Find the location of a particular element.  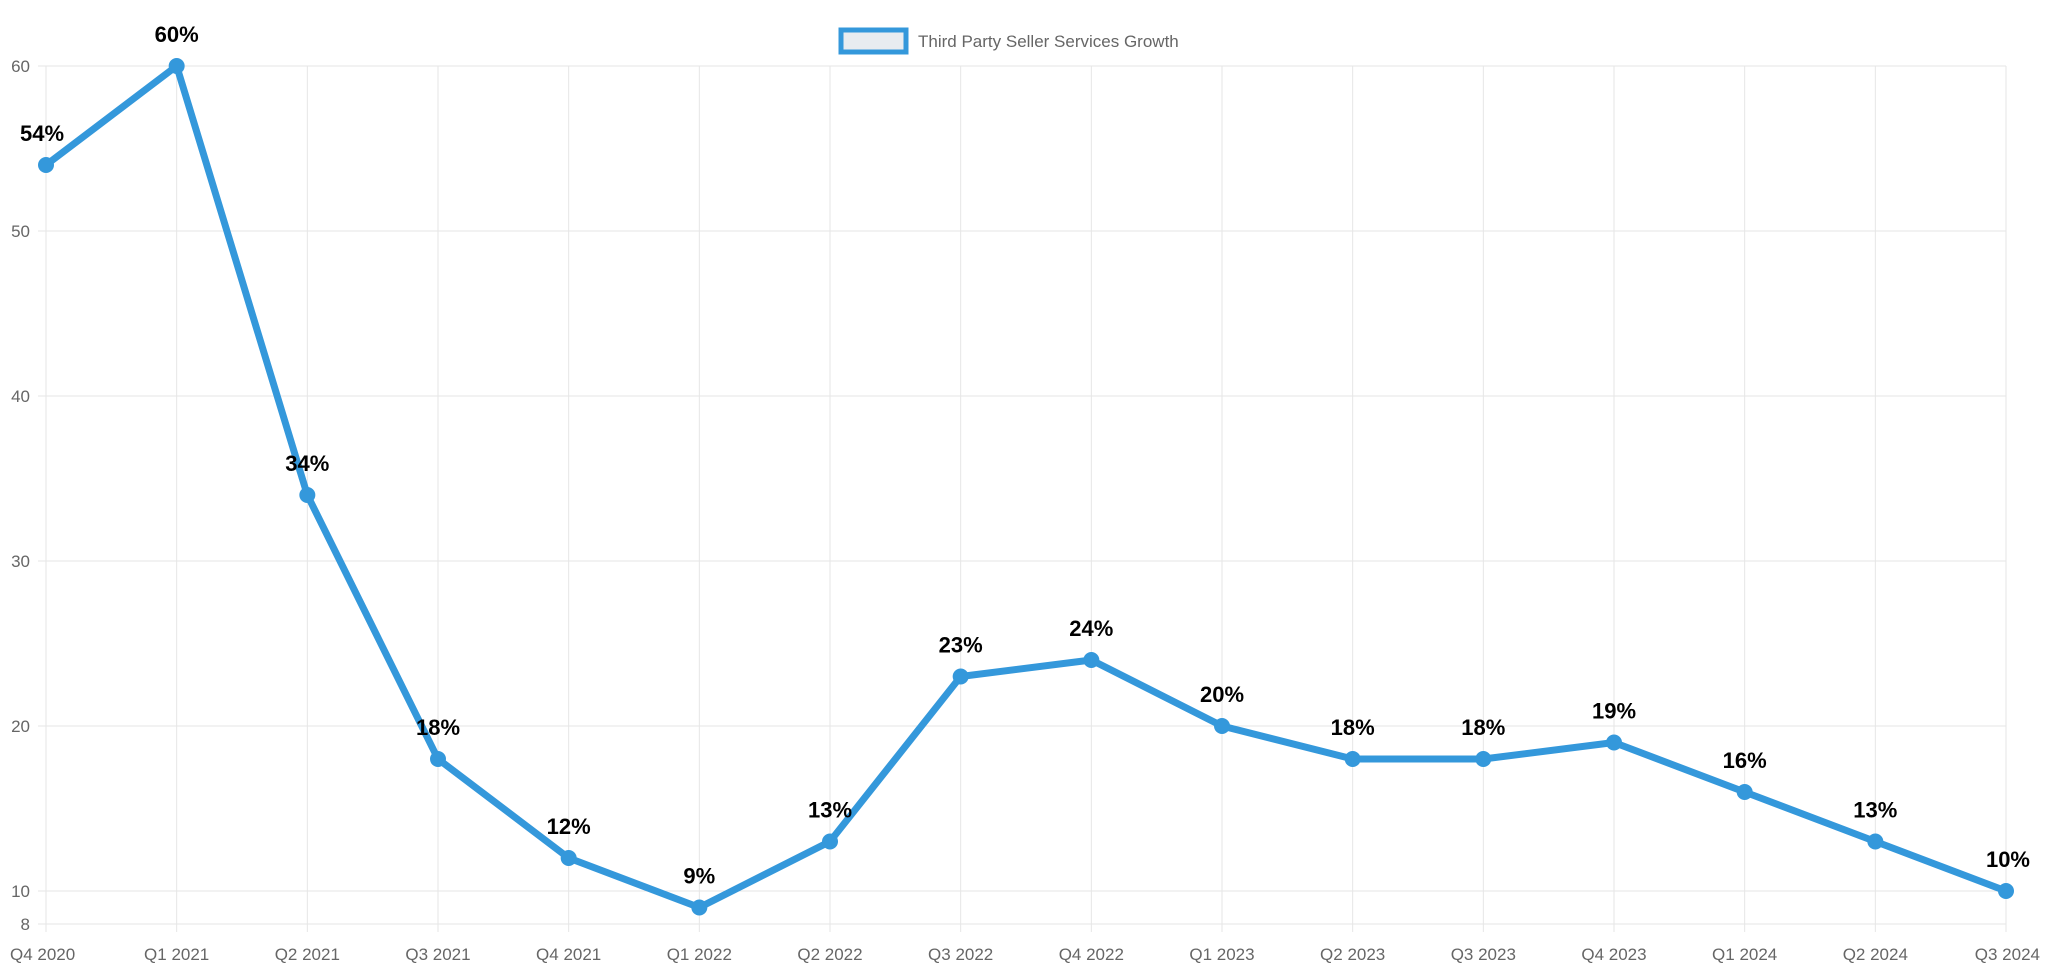

x-tick-label: Q2 2023 is located at coordinates (1352, 954).